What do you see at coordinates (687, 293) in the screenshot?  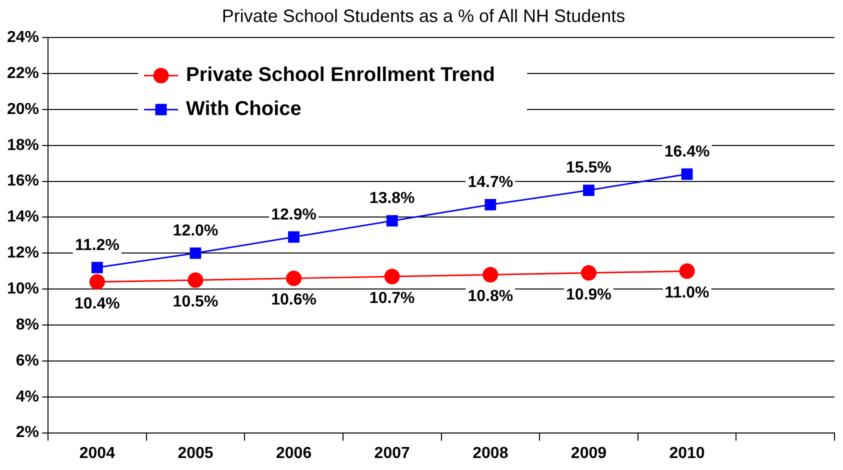 I see `data-label: 11.0%` at bounding box center [687, 293].